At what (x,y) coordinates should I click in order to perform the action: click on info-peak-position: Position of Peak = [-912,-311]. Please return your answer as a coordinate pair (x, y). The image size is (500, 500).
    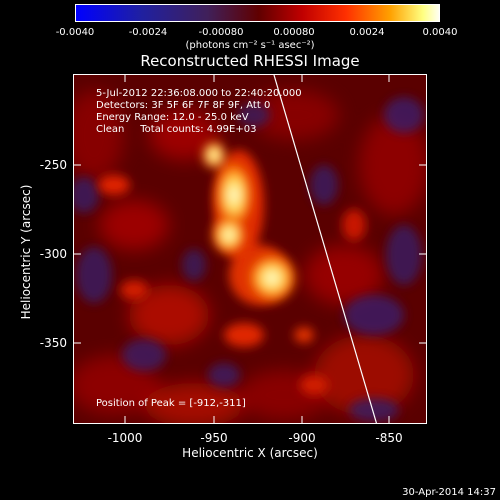
    Looking at the image, I should click on (171, 403).